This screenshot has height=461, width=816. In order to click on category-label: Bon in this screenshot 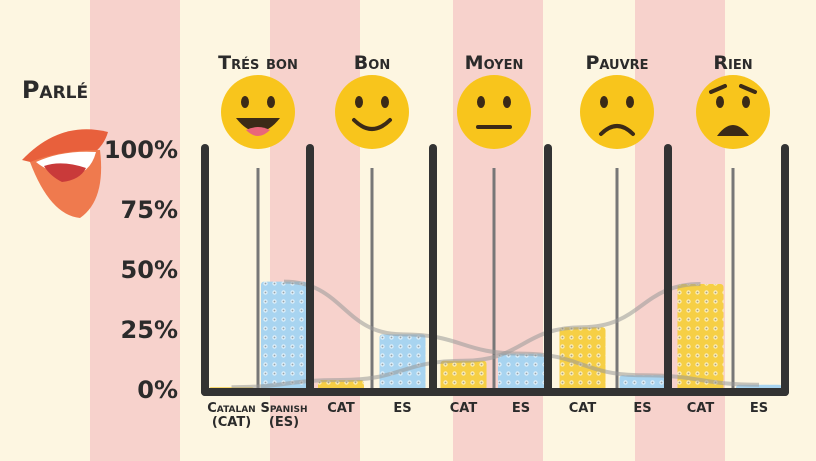, I will do `click(372, 63)`.